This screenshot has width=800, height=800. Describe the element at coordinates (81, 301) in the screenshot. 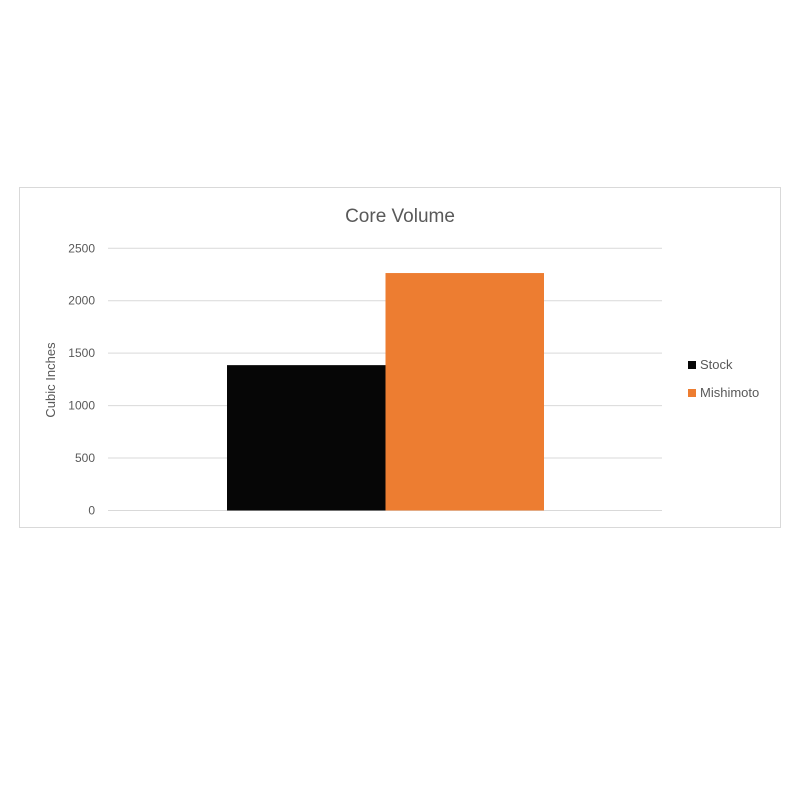

I see `y-tick-label: 2000` at that location.